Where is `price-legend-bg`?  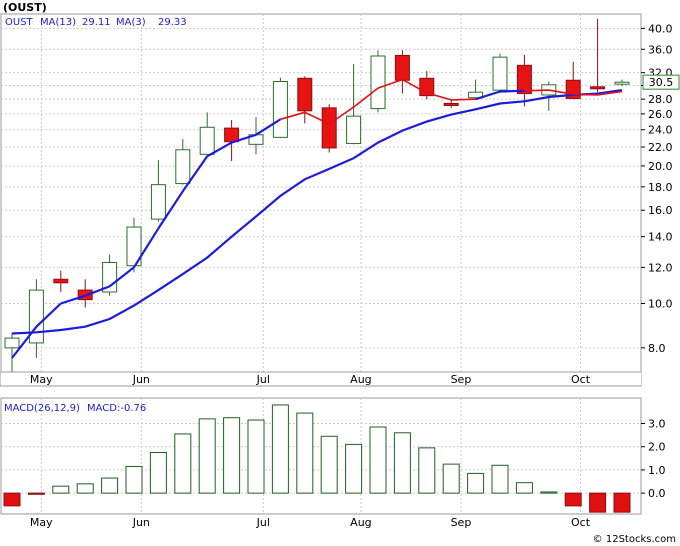 price-legend-bg is located at coordinates (92, 21).